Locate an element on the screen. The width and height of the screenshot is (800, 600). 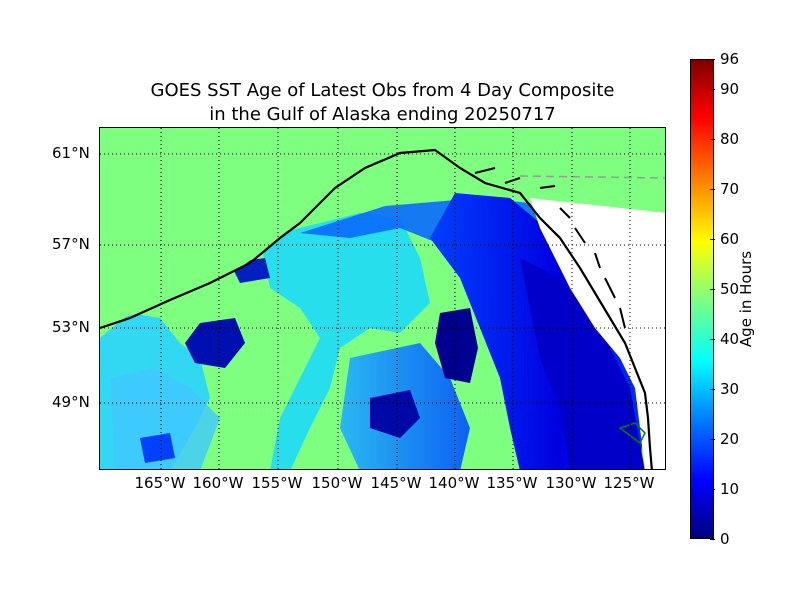
colorbar-tick-20: 20 is located at coordinates (724, 439).